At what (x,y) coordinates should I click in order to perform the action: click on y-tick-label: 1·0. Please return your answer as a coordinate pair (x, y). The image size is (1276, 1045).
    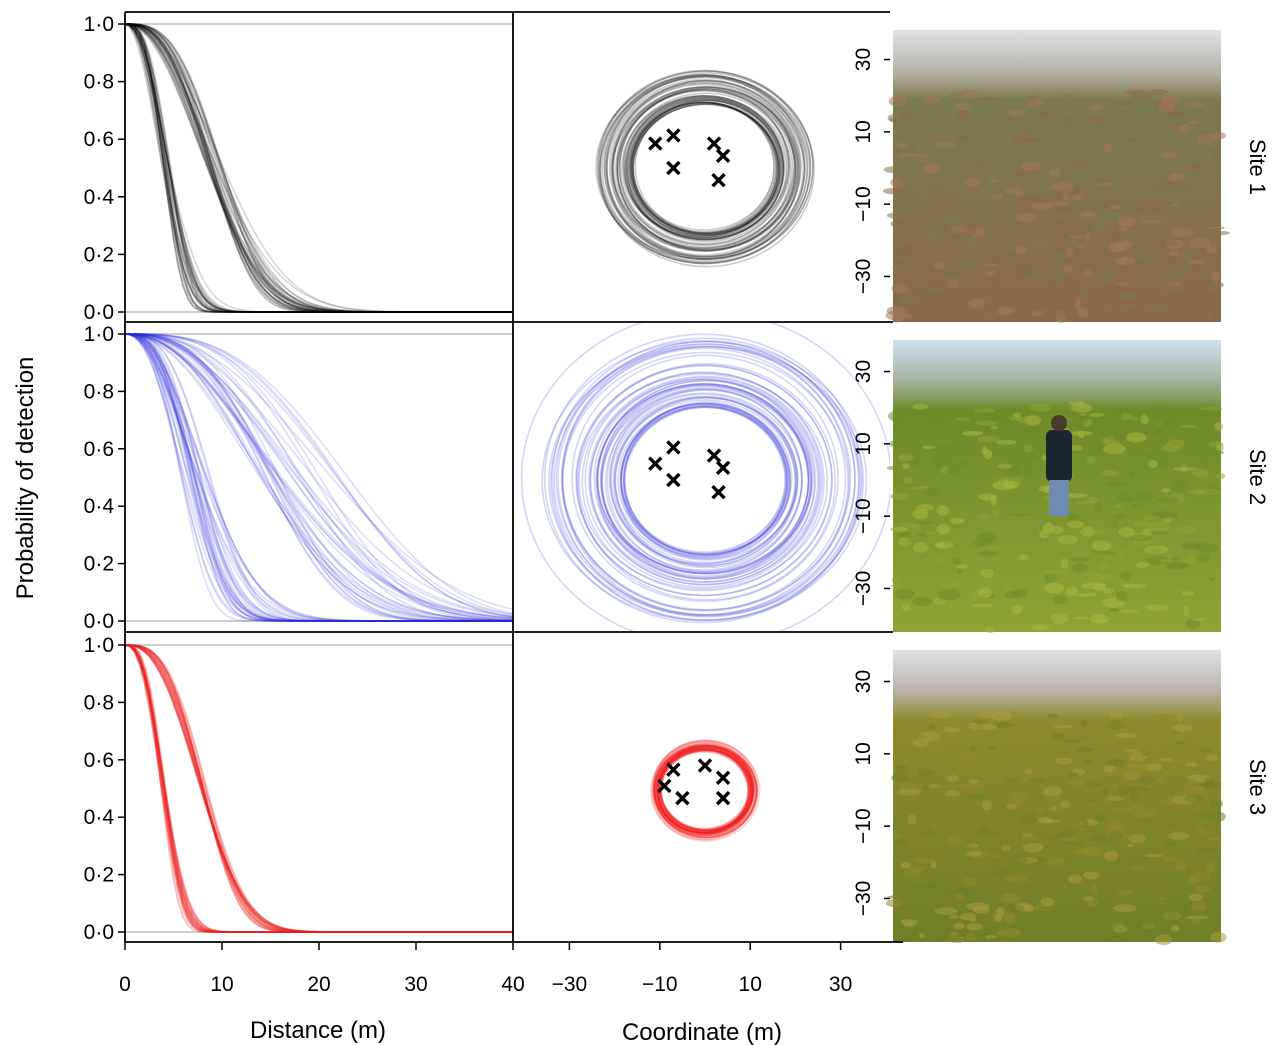
    Looking at the image, I should click on (99, 334).